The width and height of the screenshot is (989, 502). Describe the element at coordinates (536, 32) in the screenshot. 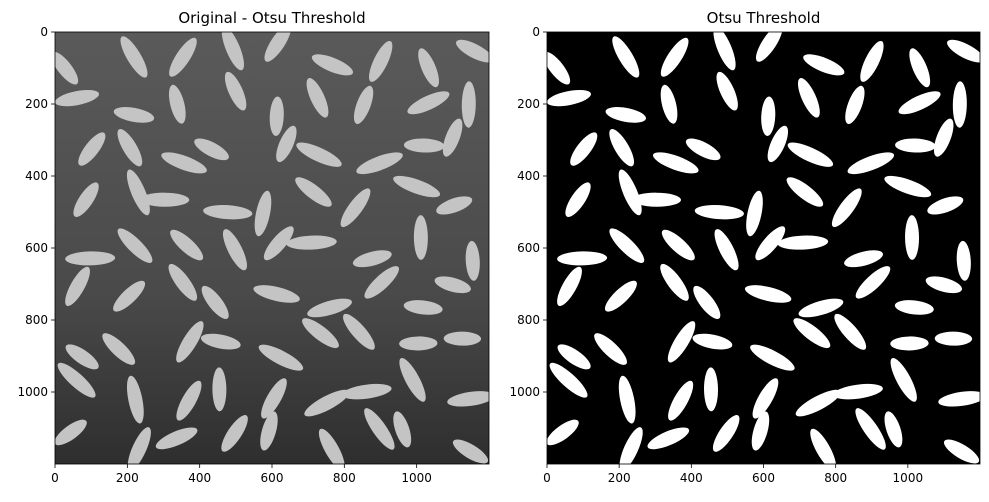

I see `y-tick-label: 0` at that location.